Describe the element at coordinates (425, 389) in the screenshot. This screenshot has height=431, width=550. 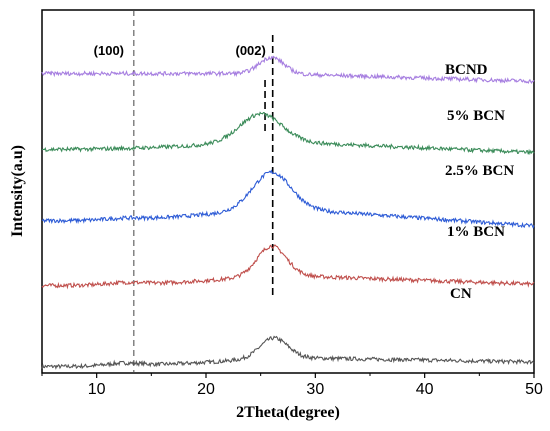
I see `x-tick-label: 40` at that location.